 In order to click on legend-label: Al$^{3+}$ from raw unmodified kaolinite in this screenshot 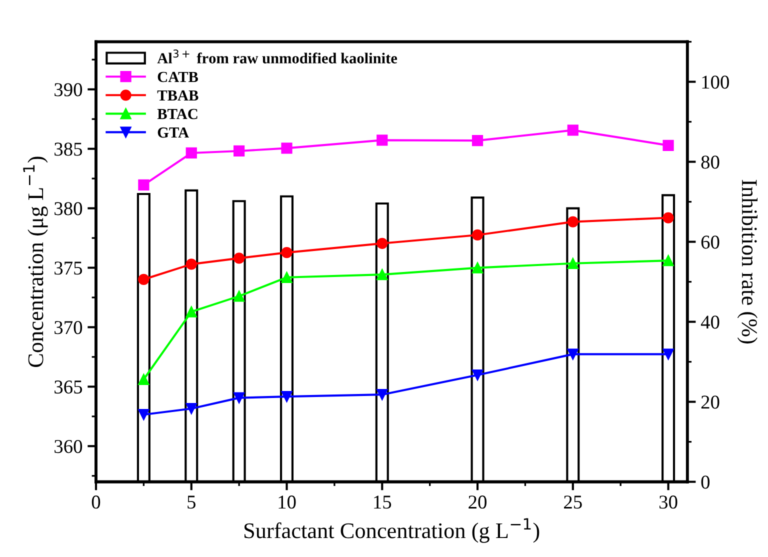, I will do `click(277, 57)`.